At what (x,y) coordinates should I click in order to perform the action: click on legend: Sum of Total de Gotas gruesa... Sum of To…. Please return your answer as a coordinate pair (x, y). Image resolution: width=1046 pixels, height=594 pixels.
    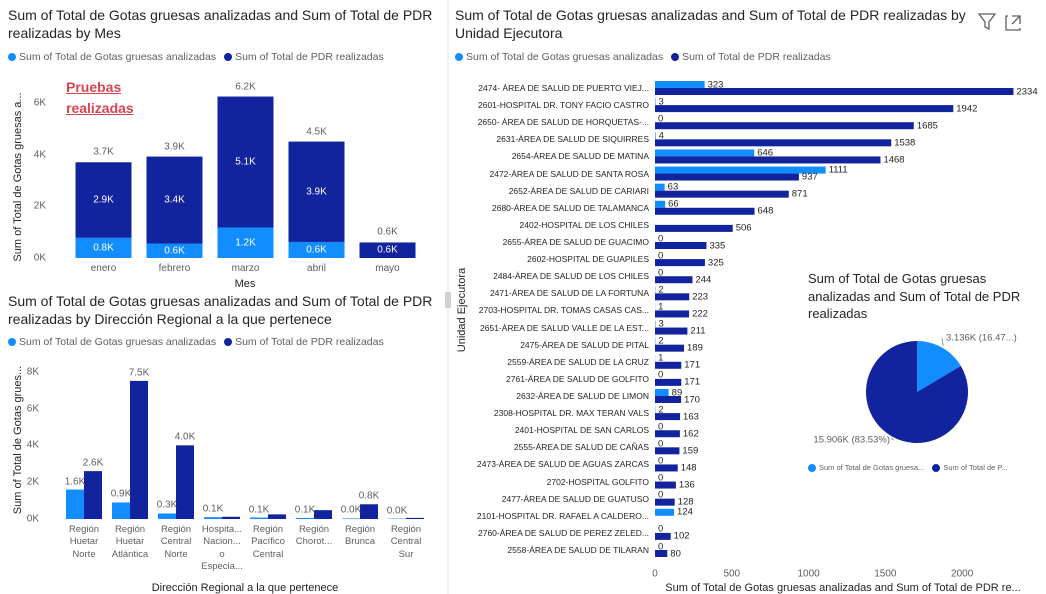
    Looking at the image, I should click on (908, 467).